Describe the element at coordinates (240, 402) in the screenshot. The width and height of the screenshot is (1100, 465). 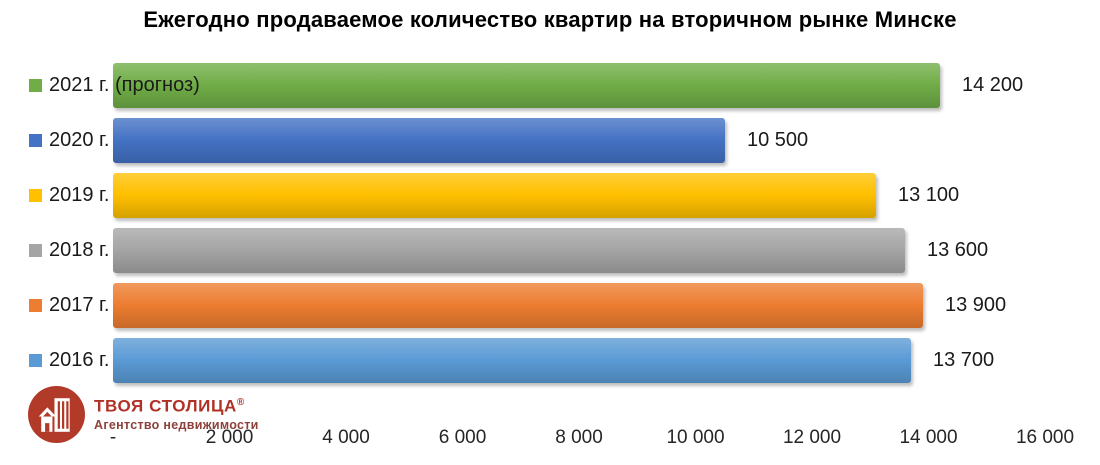
I see `registered-mark: ®` at that location.